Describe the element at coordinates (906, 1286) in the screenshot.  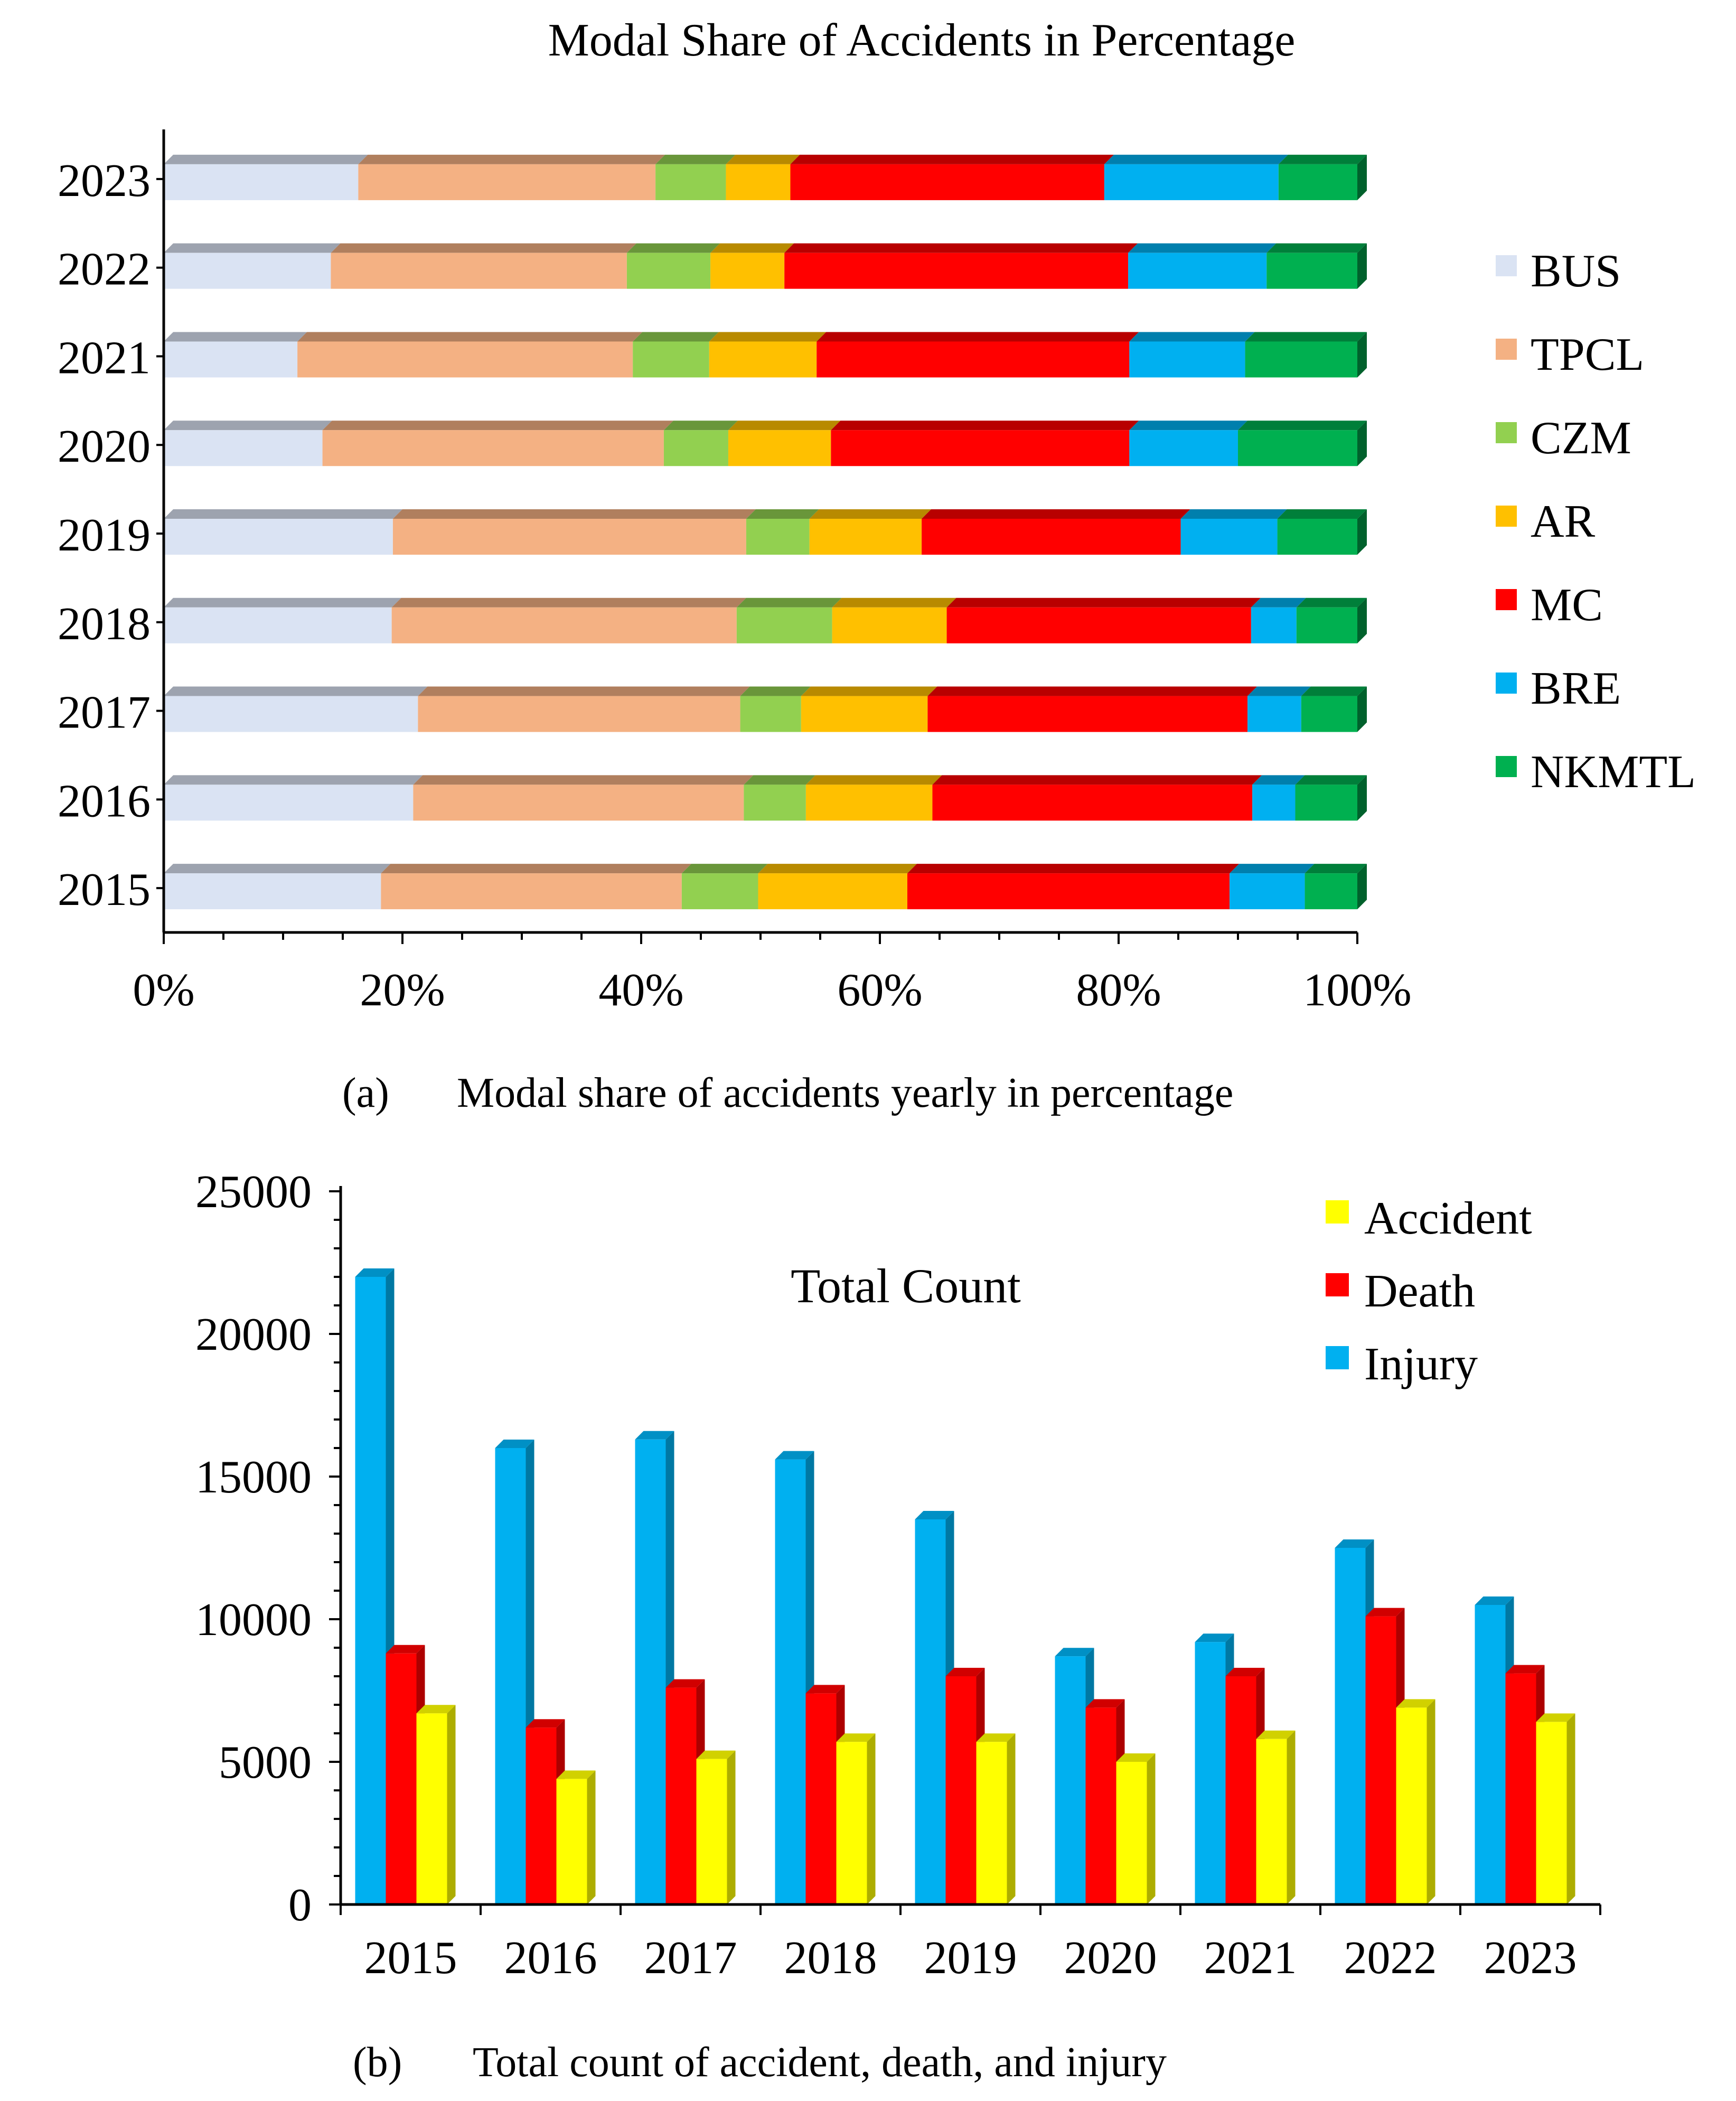
I see `chart-b-title: Total Count` at that location.